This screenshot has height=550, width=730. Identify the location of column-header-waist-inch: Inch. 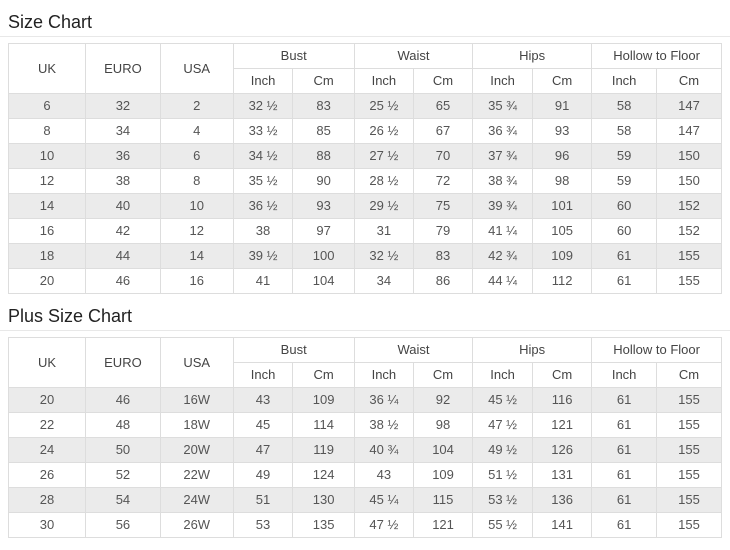
(383, 81).